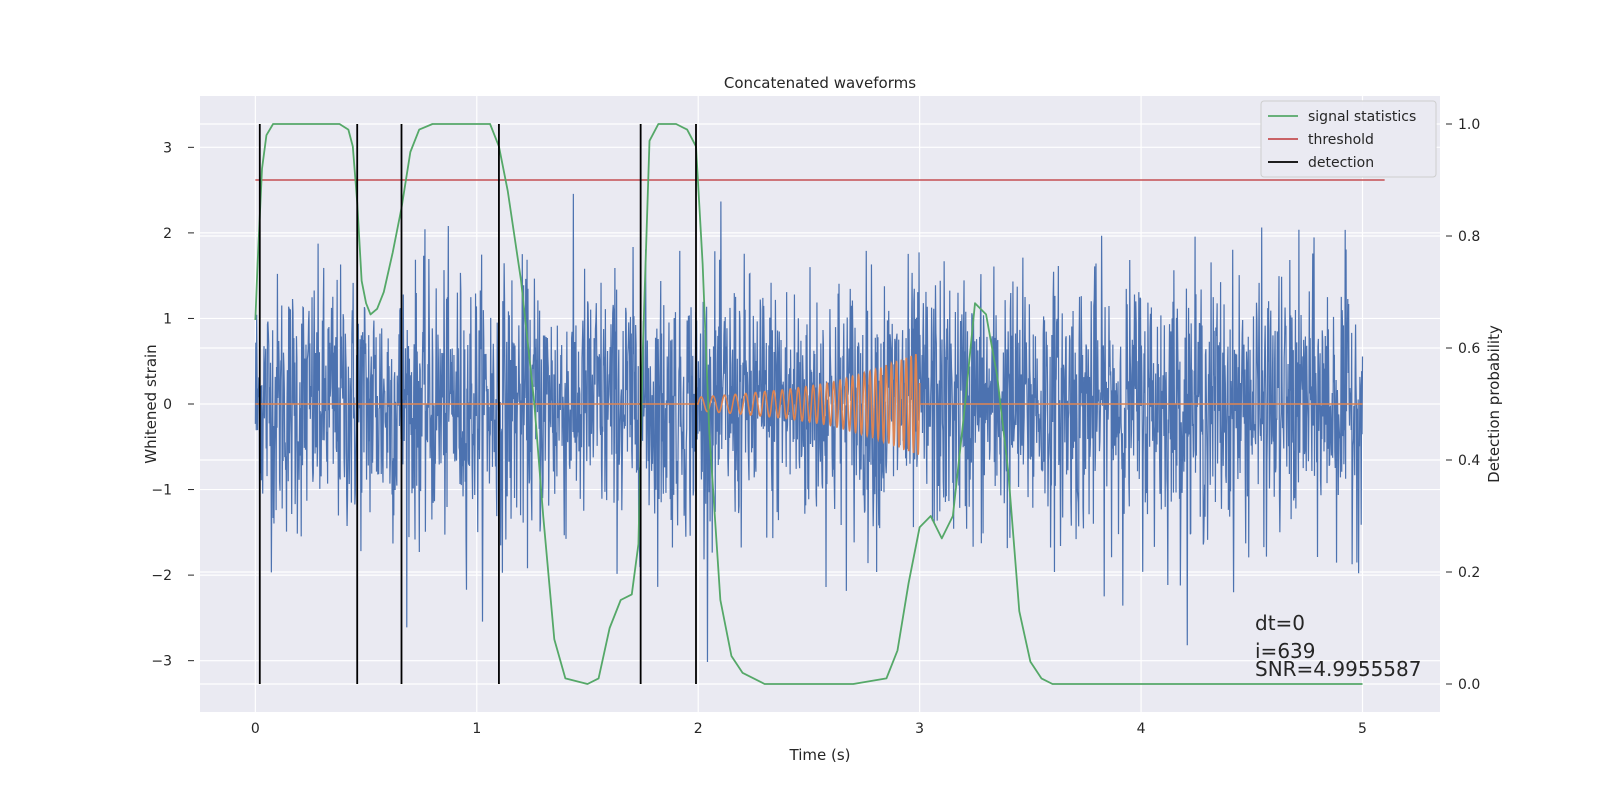 Image resolution: width=1600 pixels, height=800 pixels. I want to click on annotation-snr: SNR=4.9955587, so click(1338, 669).